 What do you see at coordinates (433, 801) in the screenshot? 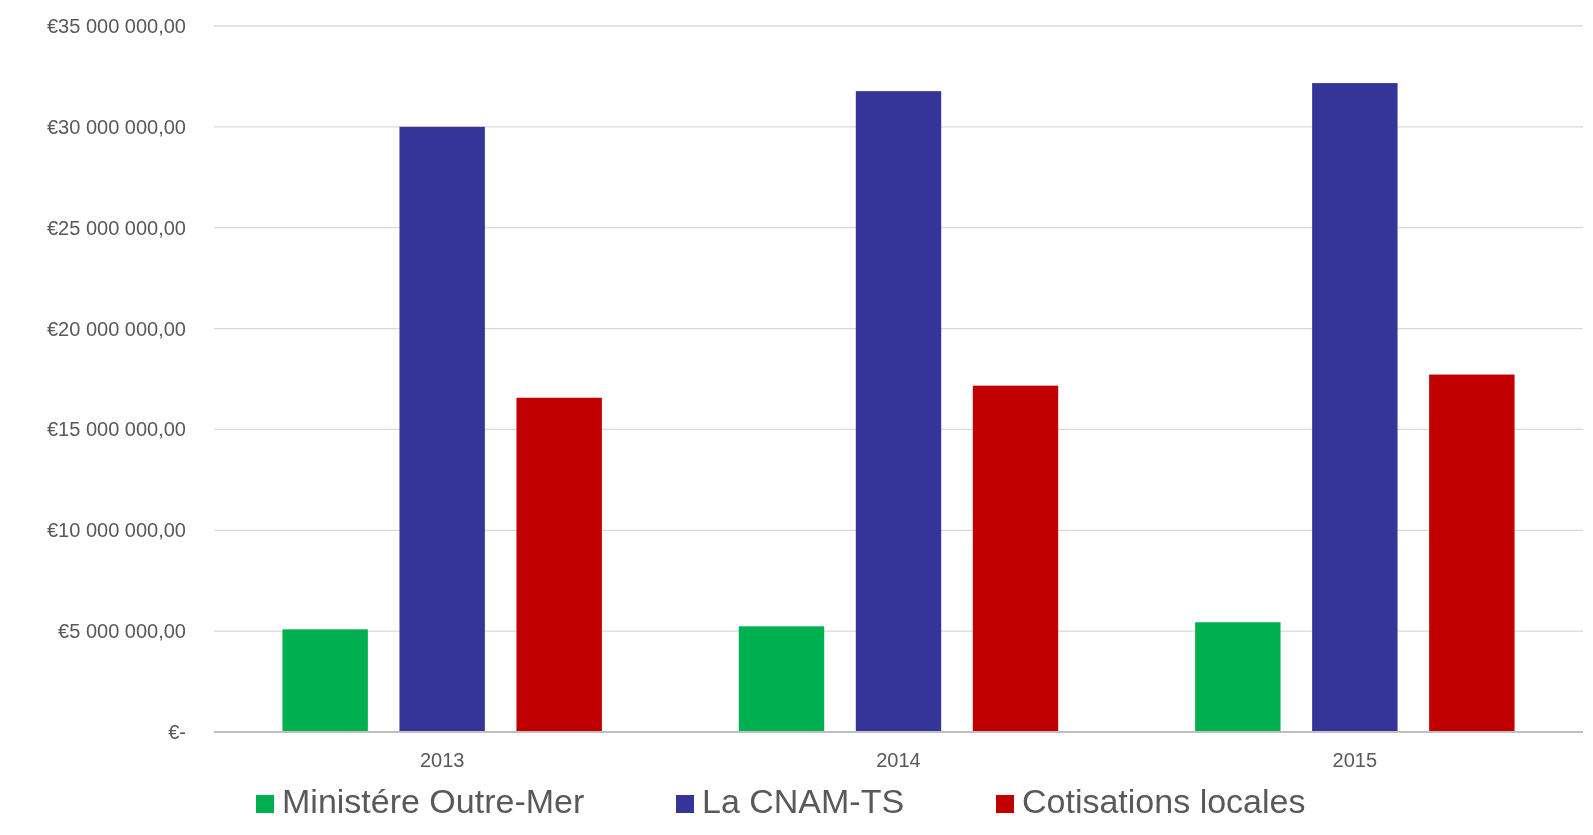
I see `legend-label: Ministére Outre-Mer` at bounding box center [433, 801].